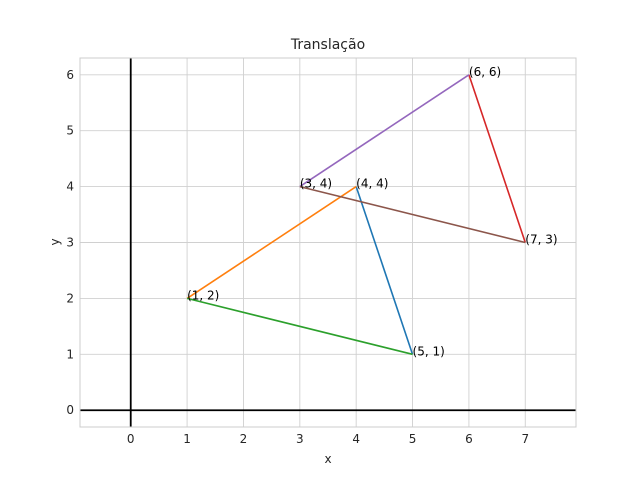 This screenshot has height=480, width=640. Describe the element at coordinates (413, 439) in the screenshot. I see `x-tick-label: 5` at that location.